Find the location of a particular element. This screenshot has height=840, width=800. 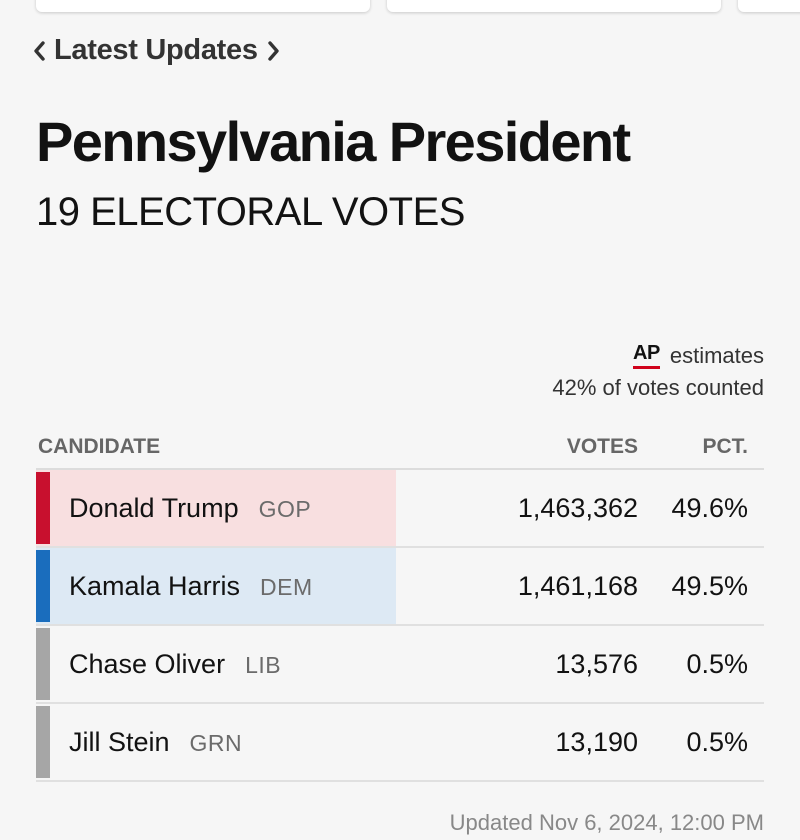

pct-cell: 49.5% is located at coordinates (709, 585).